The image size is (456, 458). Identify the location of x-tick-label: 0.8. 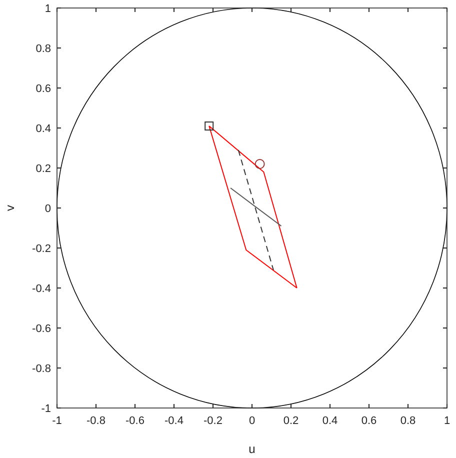
(408, 421).